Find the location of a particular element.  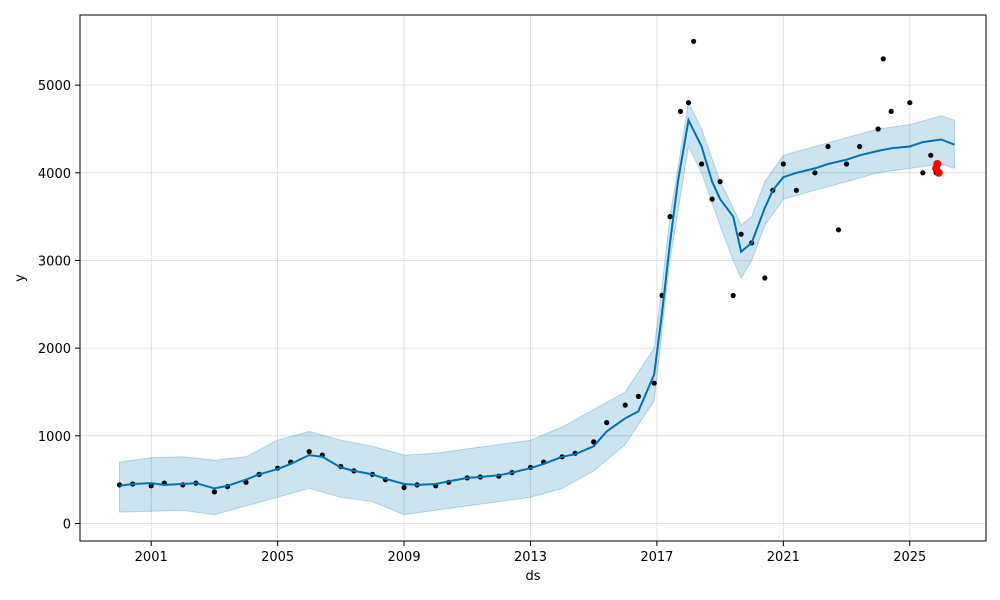

y-tick-label: 4000 is located at coordinates (54, 174).